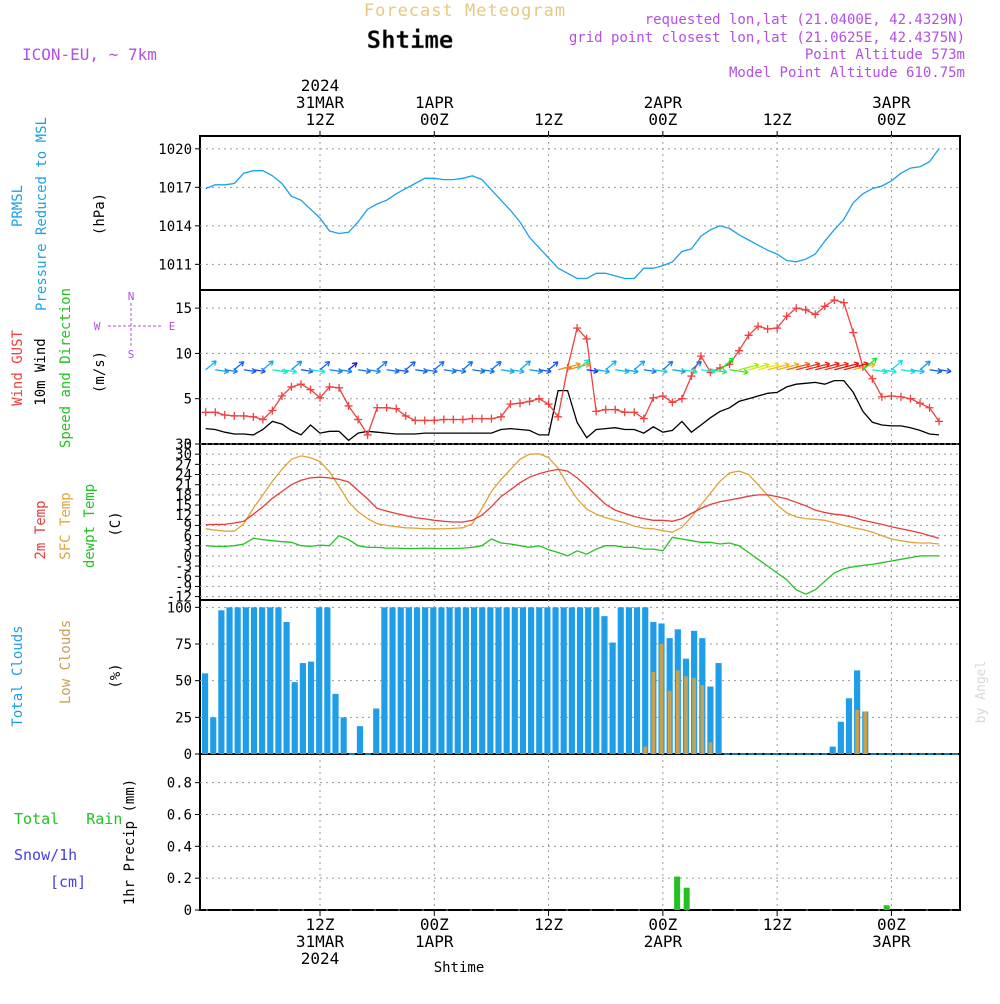  Describe the element at coordinates (183, 718) in the screenshot. I see `ytick-label-clouds: 25` at that location.